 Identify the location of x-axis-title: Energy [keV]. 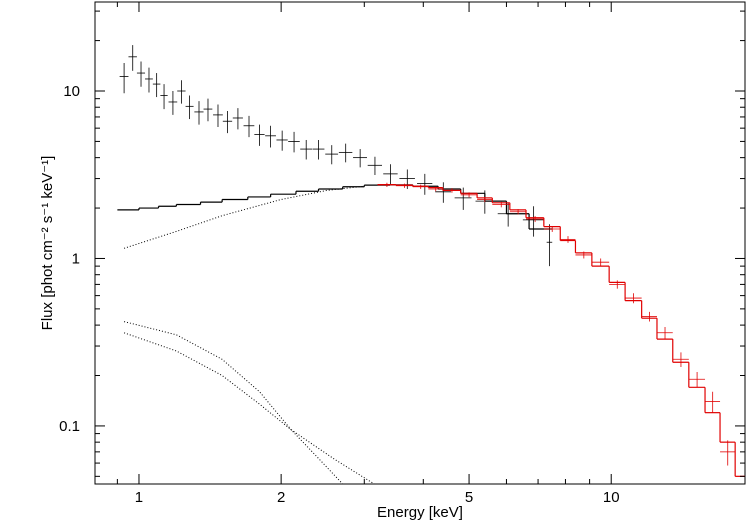
(420, 512).